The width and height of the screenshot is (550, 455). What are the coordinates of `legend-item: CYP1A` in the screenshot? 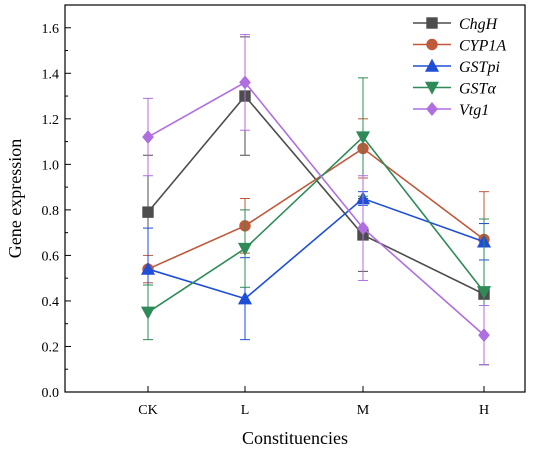 It's located at (459, 46).